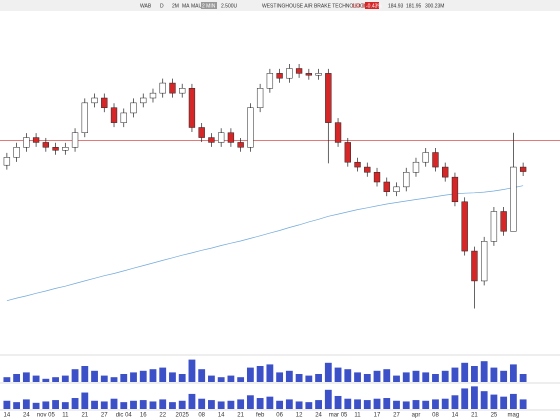 The height and width of the screenshot is (420, 560). Describe the element at coordinates (414, 6) in the screenshot. I see `low: 181.95` at that location.